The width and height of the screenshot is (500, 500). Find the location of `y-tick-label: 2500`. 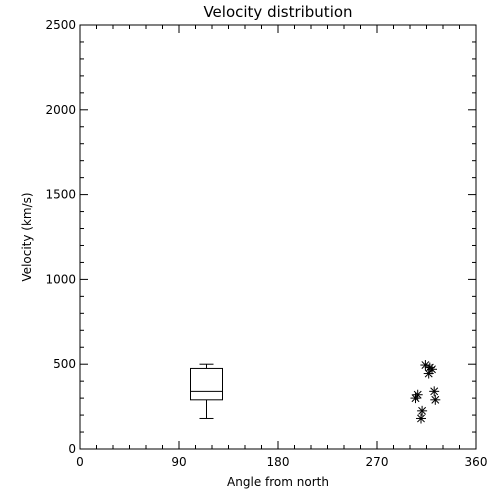

y-tick-label: 2500 is located at coordinates (60, 25).